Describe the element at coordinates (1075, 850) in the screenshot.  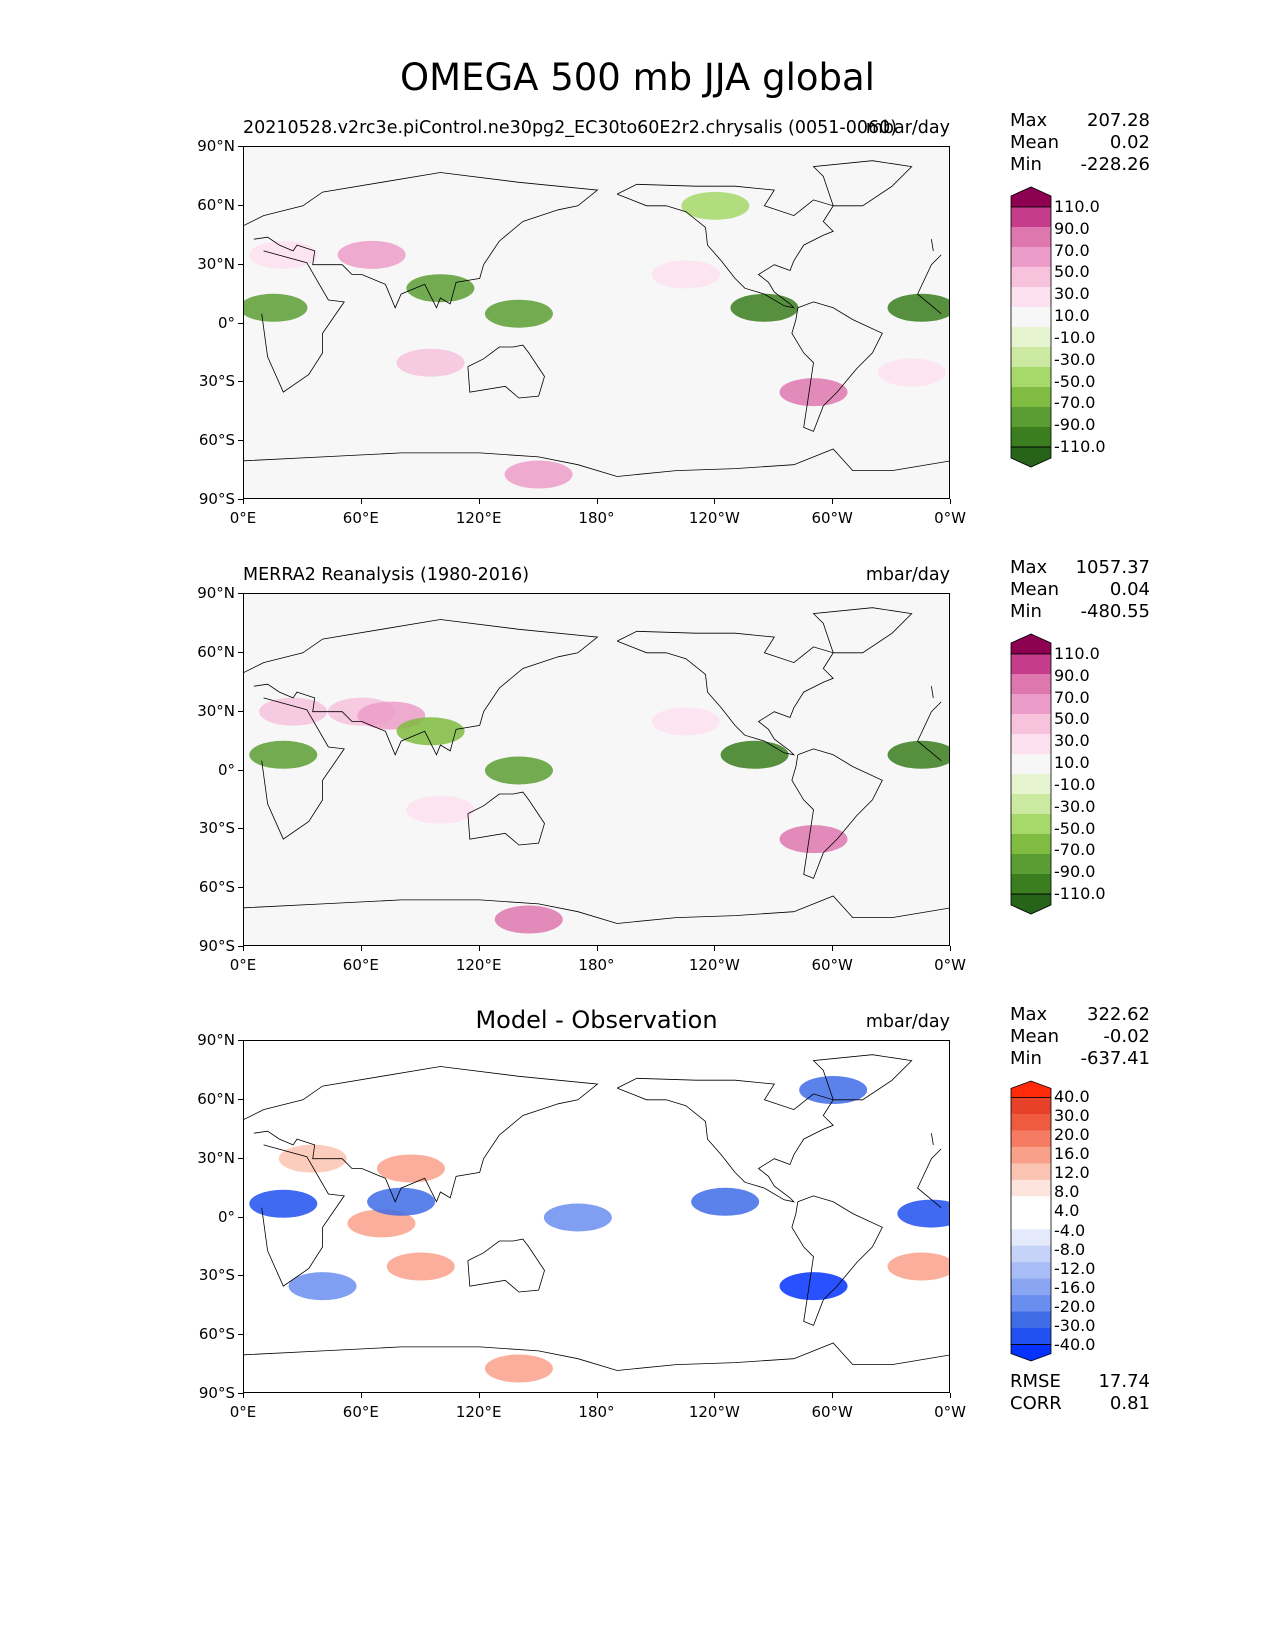
I see `colorbar-label: -70.0` at that location.